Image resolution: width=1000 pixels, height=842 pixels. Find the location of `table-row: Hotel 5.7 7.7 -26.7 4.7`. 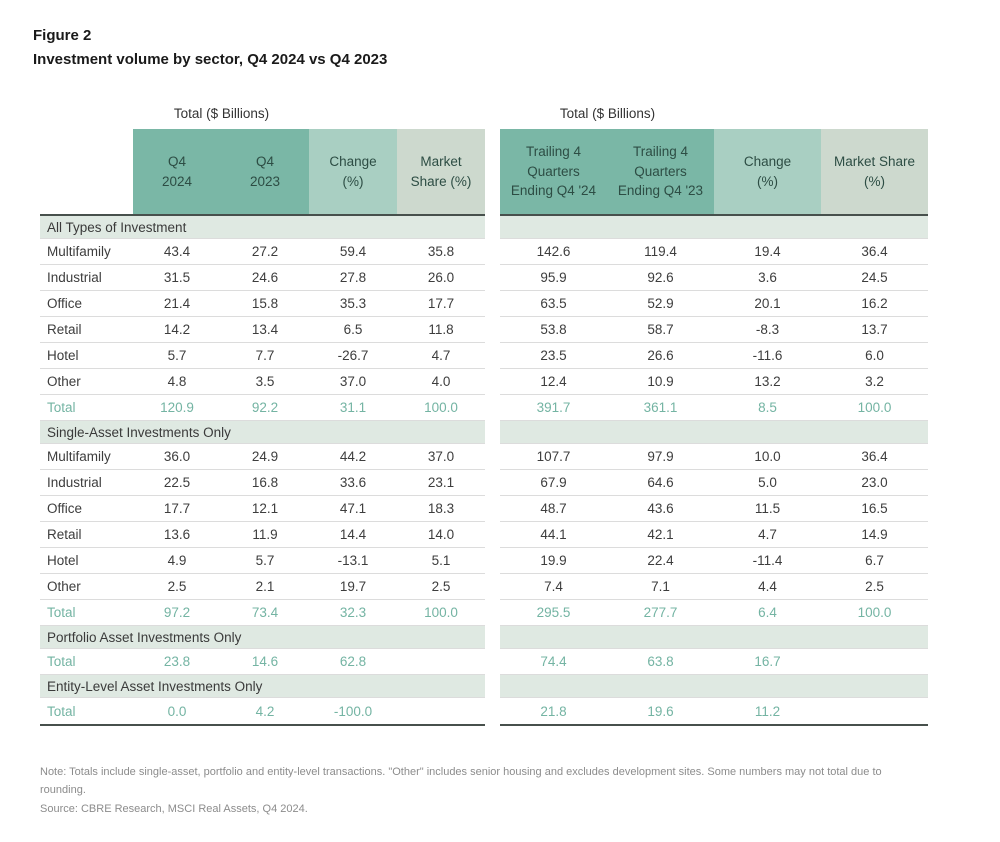

table-row: Hotel 5.7 7.7 -26.7 4.7 is located at coordinates (262, 356).